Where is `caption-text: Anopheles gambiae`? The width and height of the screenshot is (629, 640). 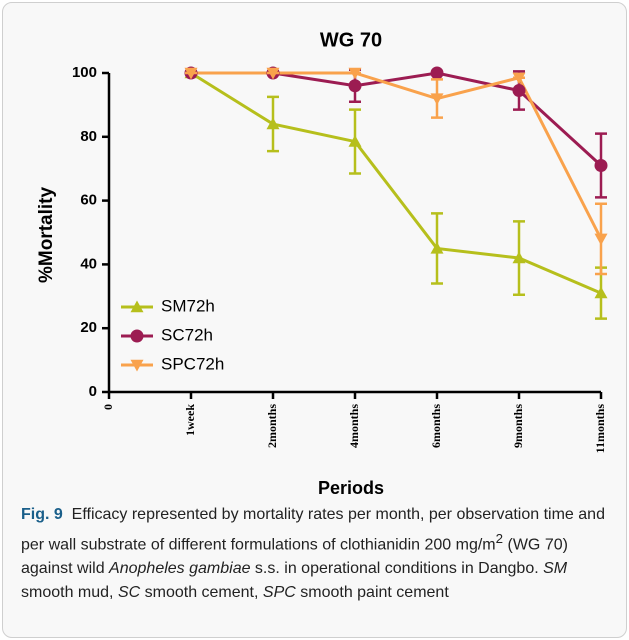 caption-text: Anopheles gambiae is located at coordinates (180, 569).